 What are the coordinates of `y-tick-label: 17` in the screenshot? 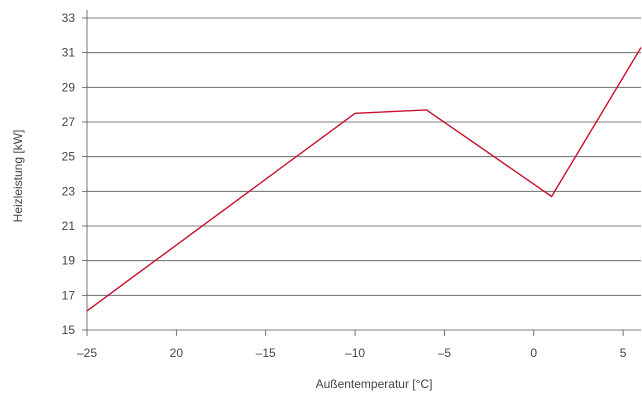 It's located at (69, 295).